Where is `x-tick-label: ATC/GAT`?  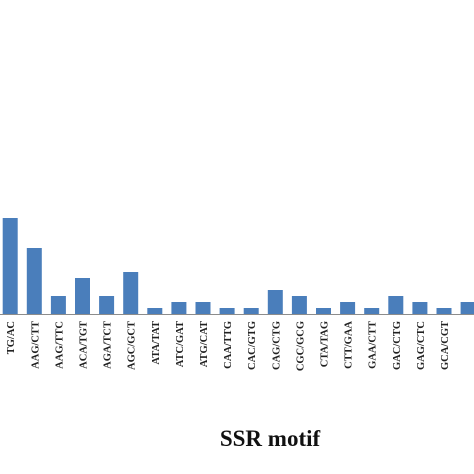
x-tick-label: ATC/GAT is located at coordinates (180, 344).